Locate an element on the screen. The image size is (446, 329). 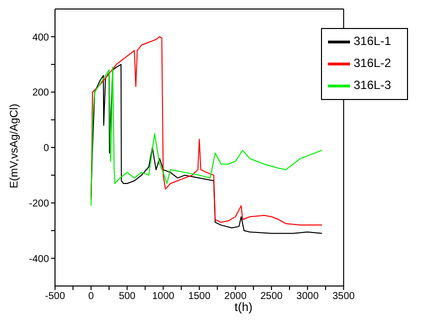
y-tick-label: 0 is located at coordinates (46, 148).